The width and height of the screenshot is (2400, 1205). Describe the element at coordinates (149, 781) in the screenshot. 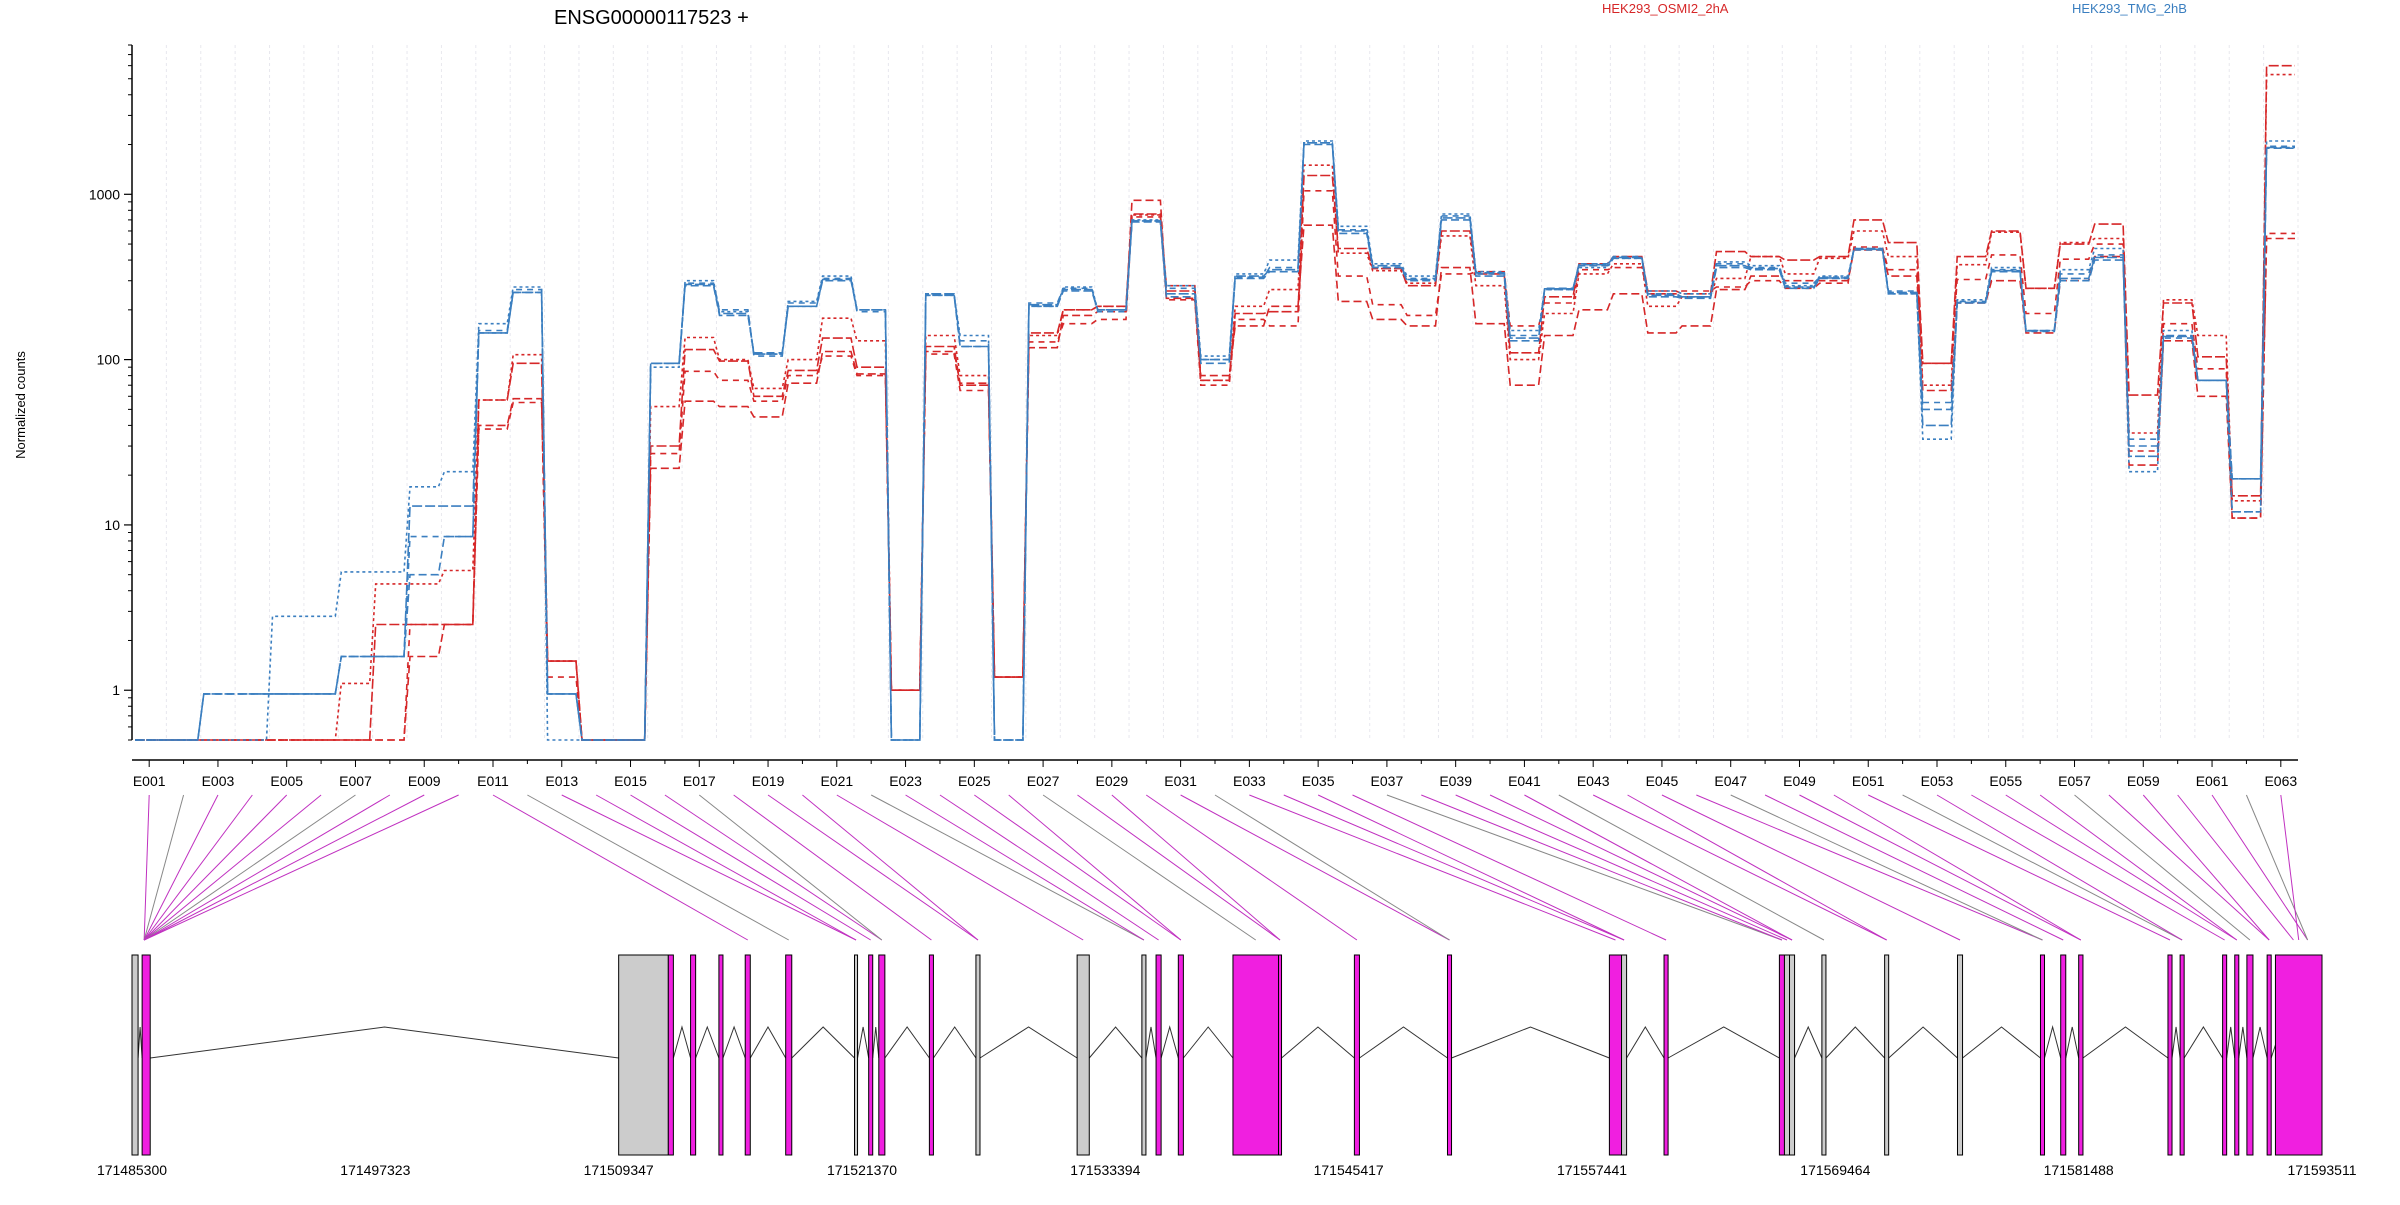

I see `x-tick-label: E001` at that location.